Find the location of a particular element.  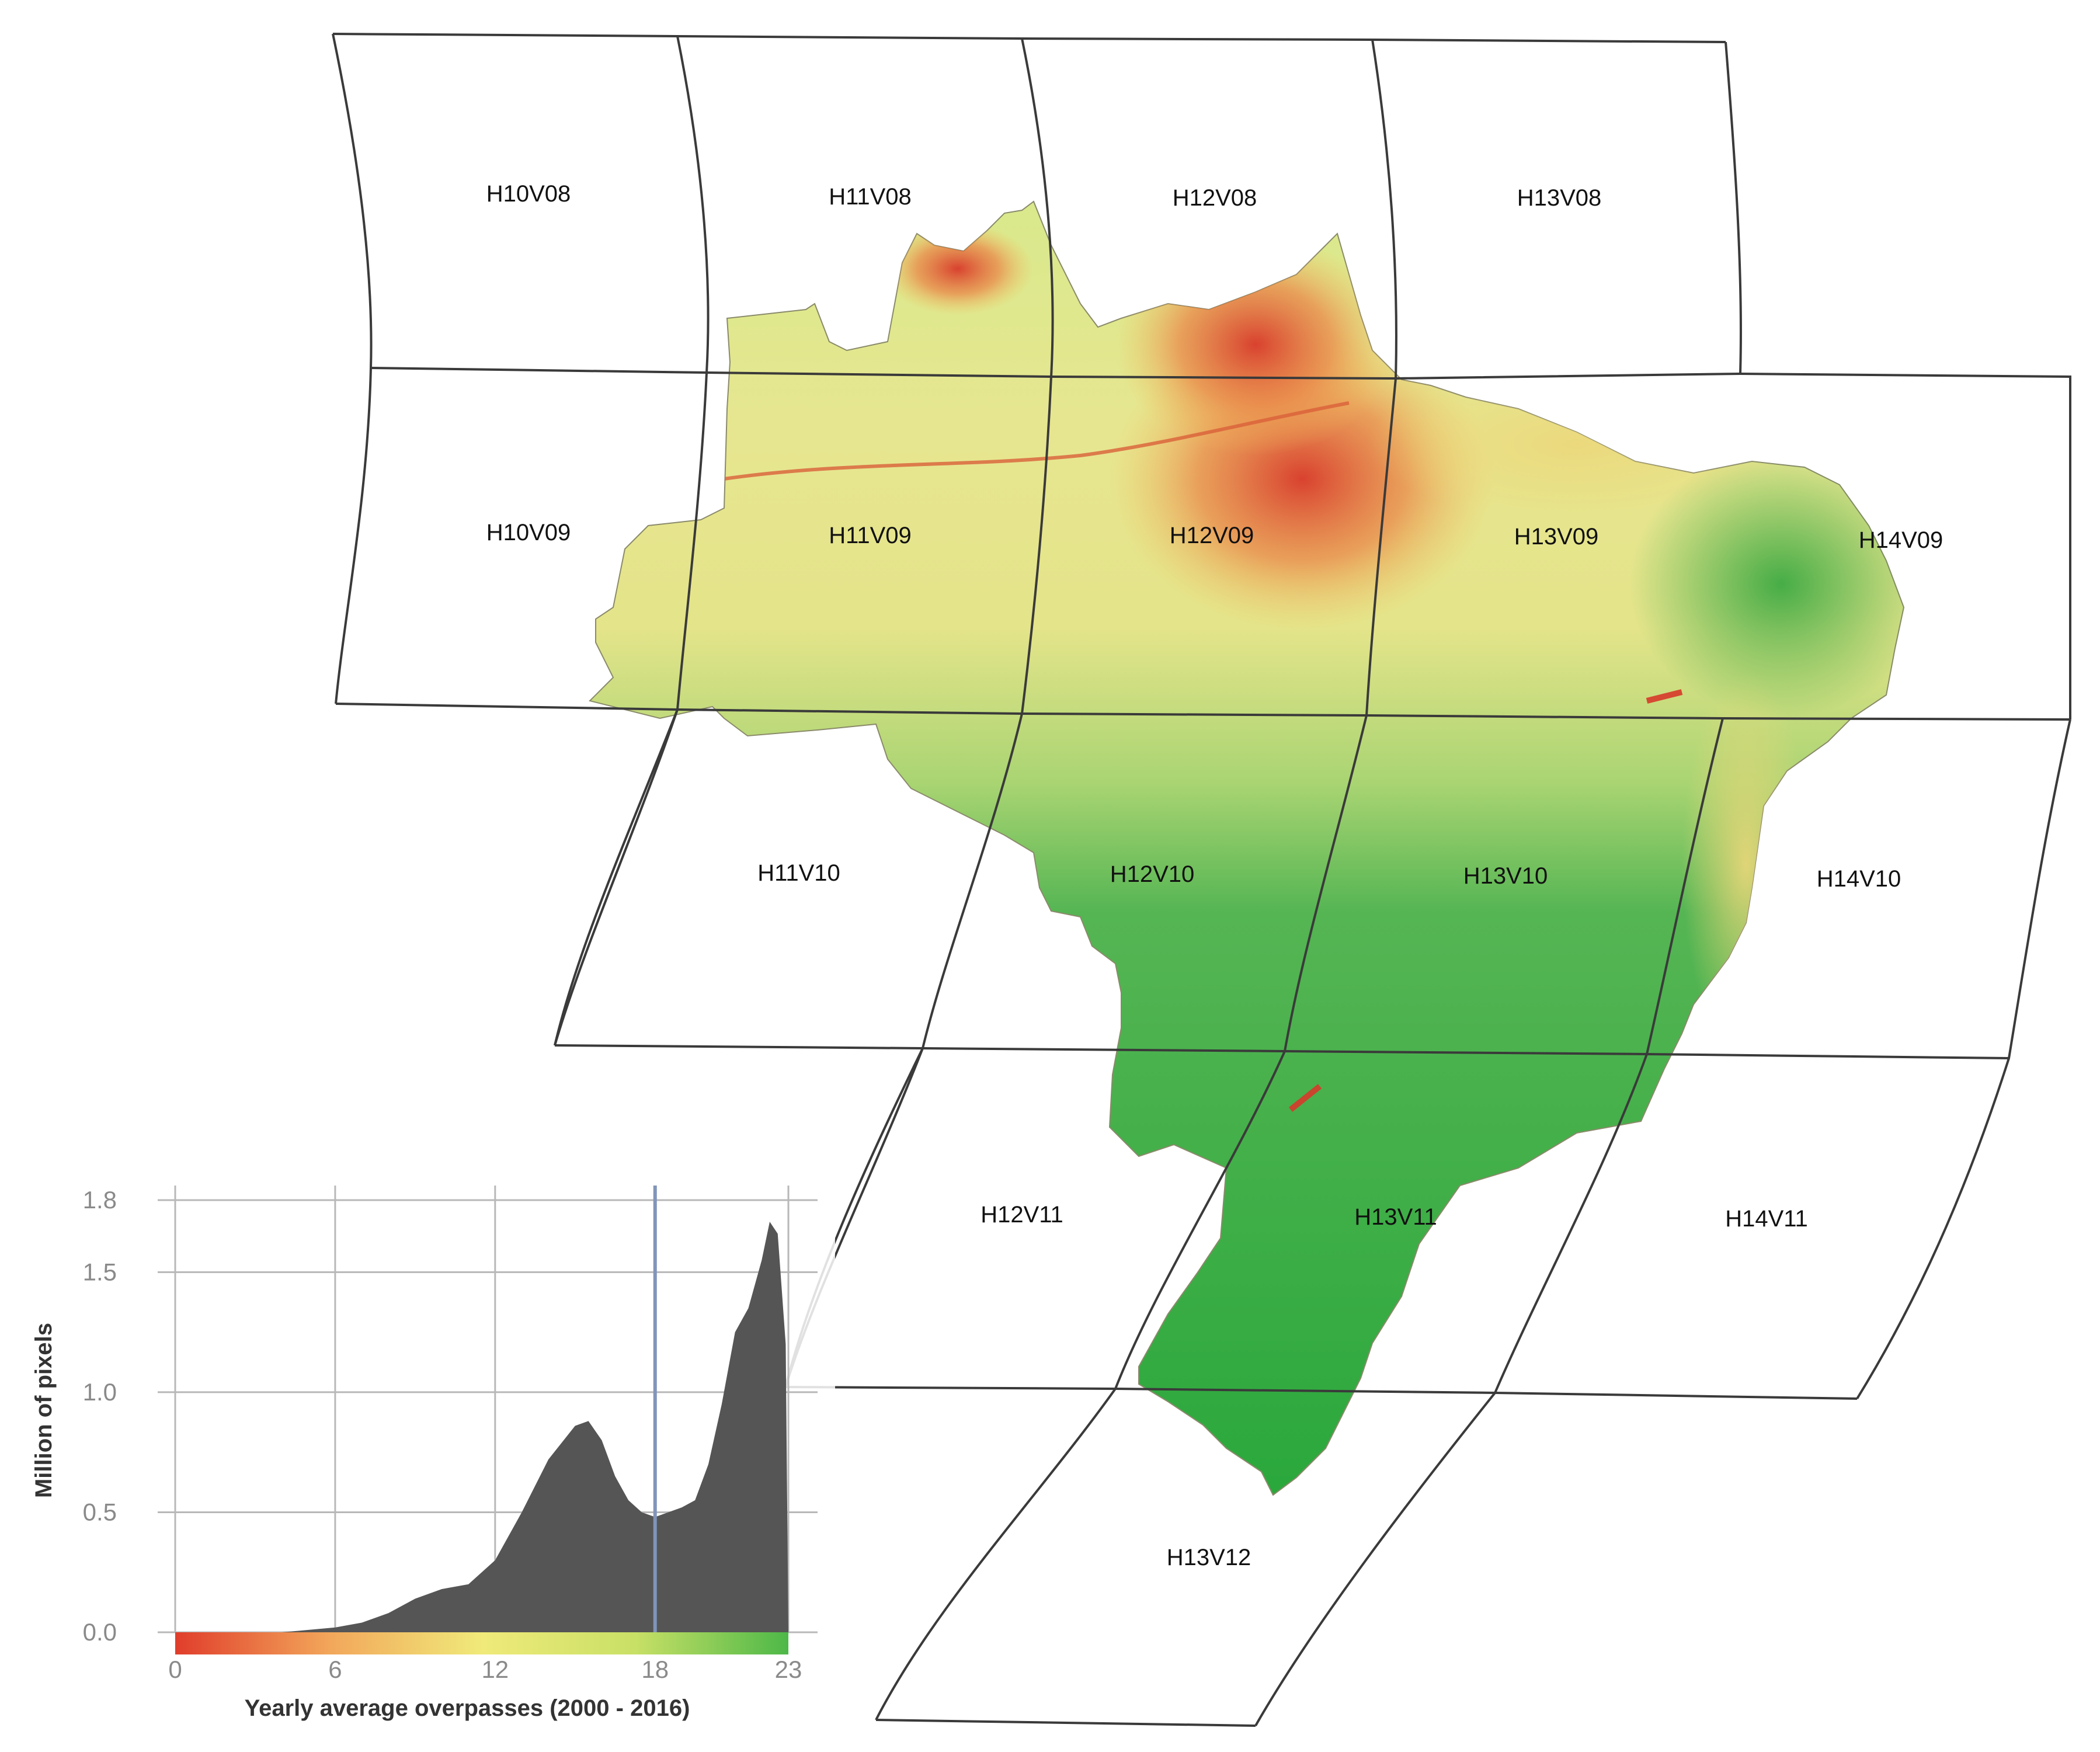

tile-label-h14v09: H14V09 is located at coordinates (1901, 540).